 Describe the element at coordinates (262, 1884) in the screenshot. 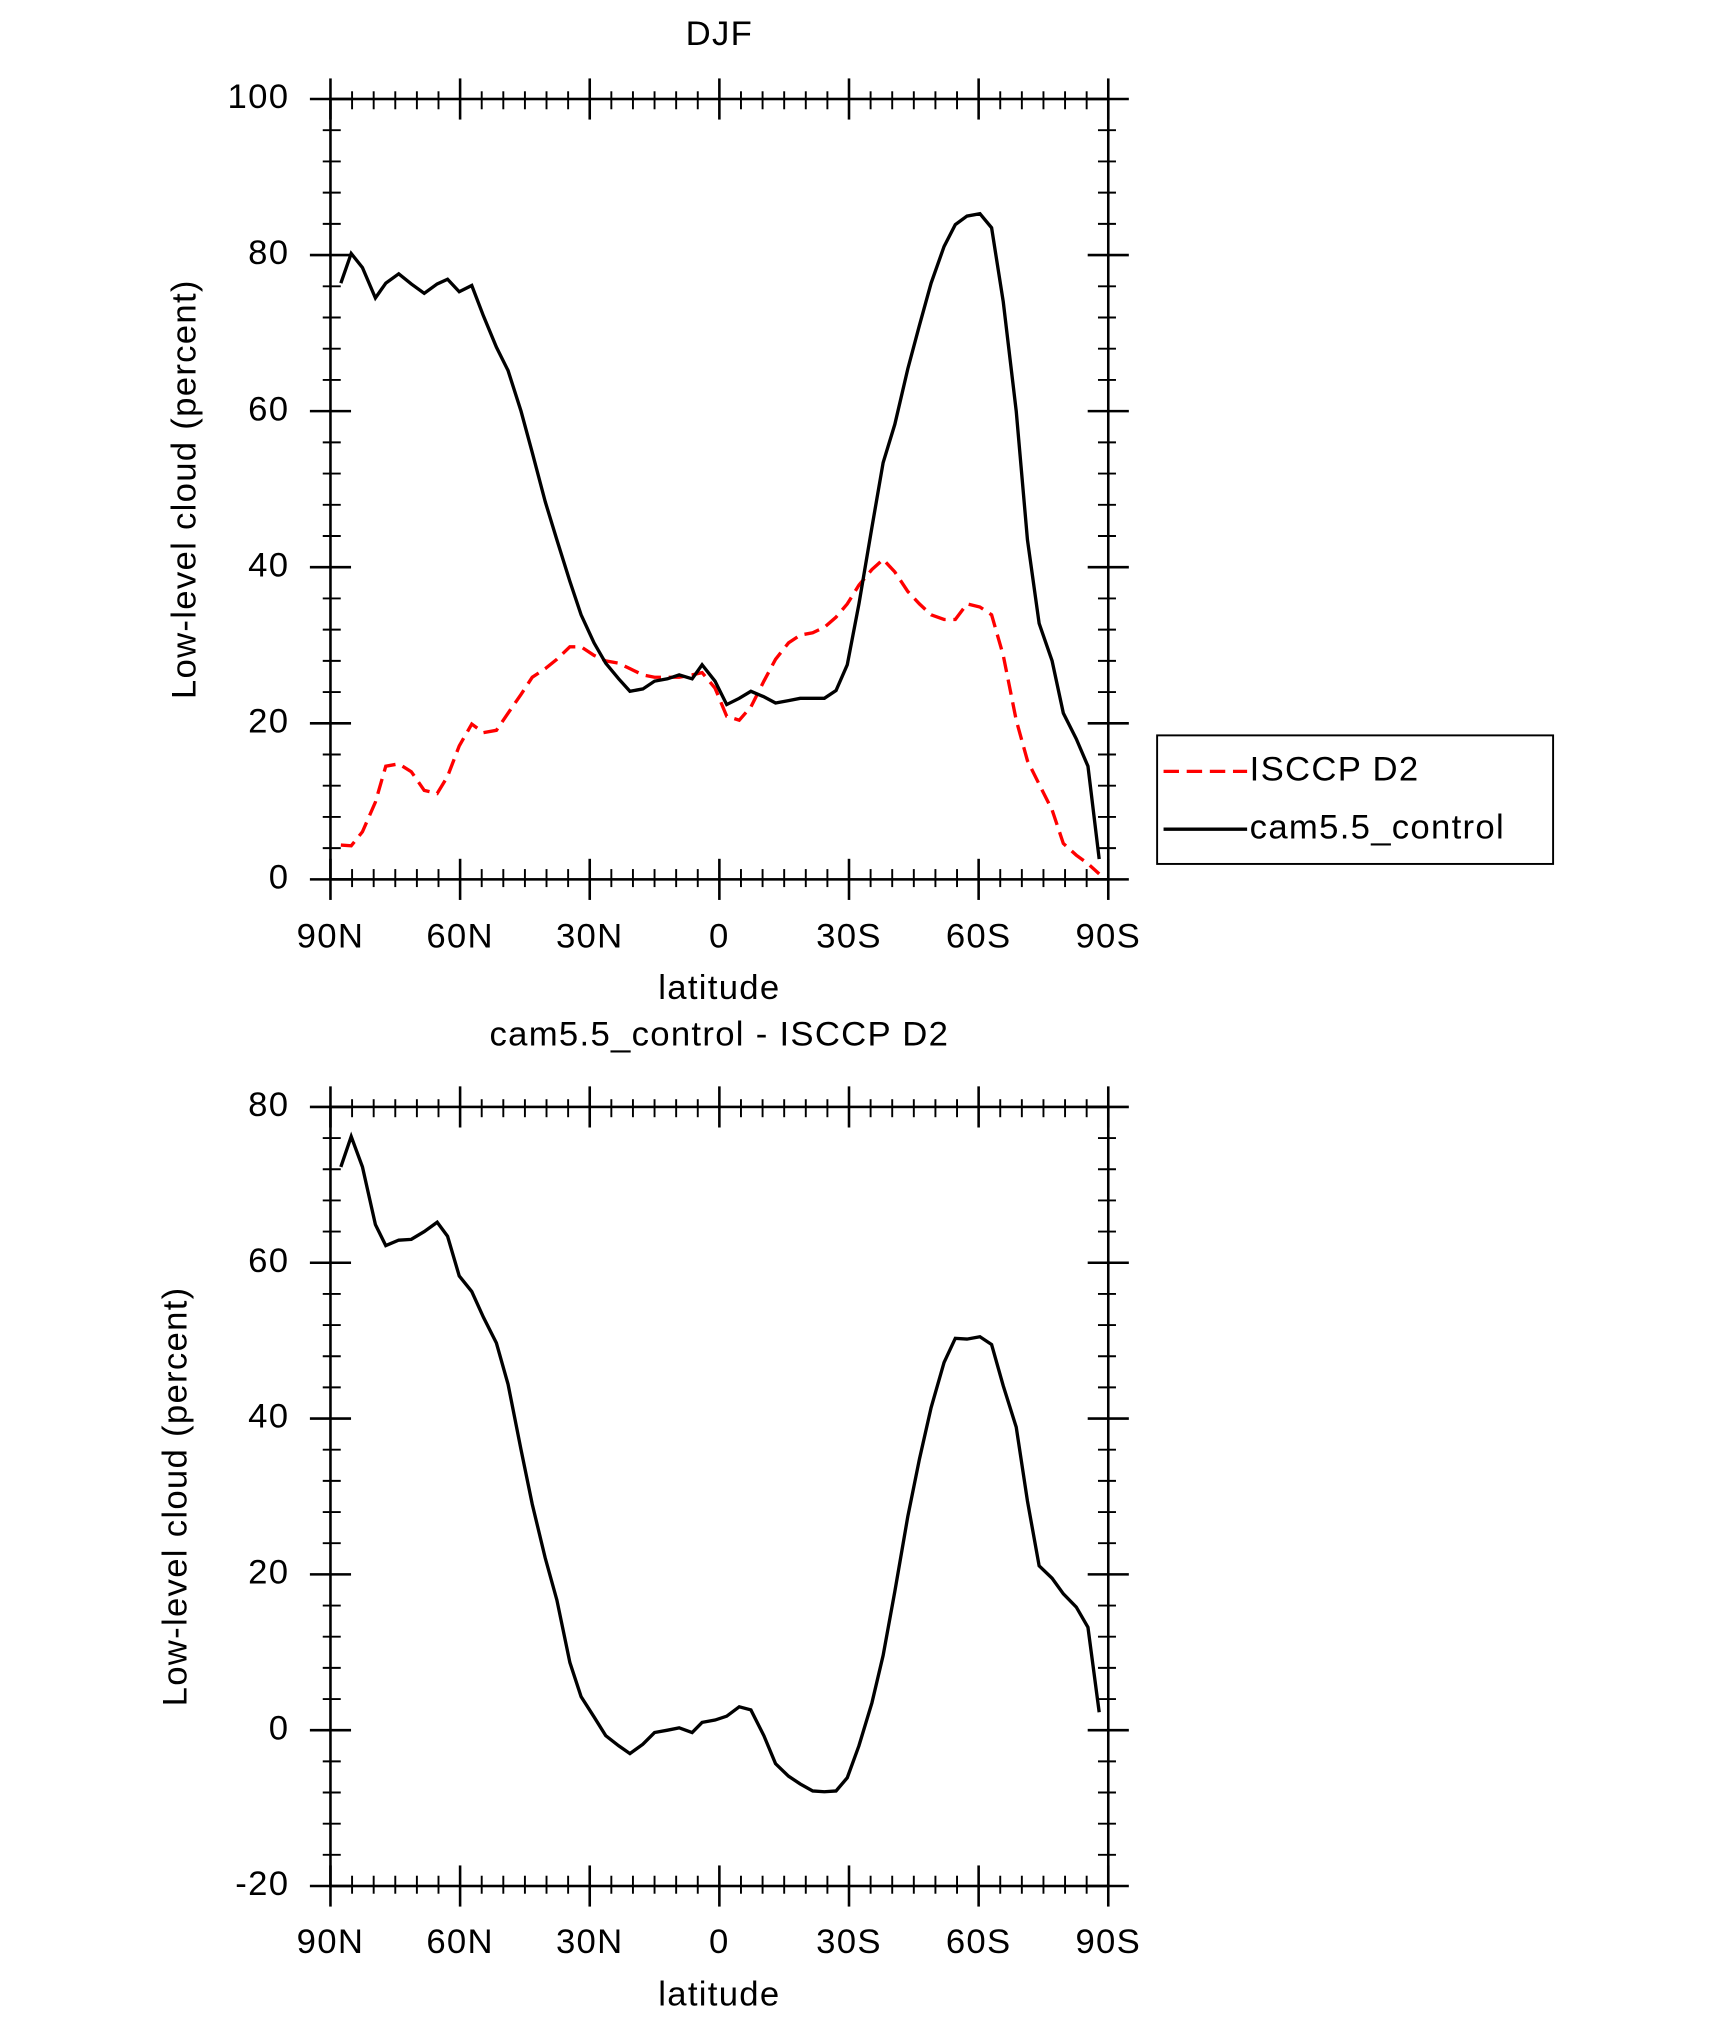

I see `y-tick-label: -20` at that location.